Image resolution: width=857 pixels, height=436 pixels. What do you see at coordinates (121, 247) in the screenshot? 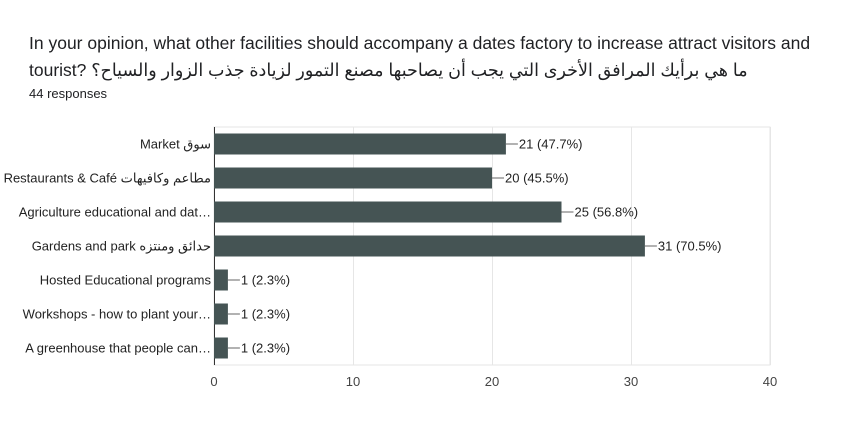
I see `category-label: Gardens and park حدائق ومنتزه` at bounding box center [121, 247].